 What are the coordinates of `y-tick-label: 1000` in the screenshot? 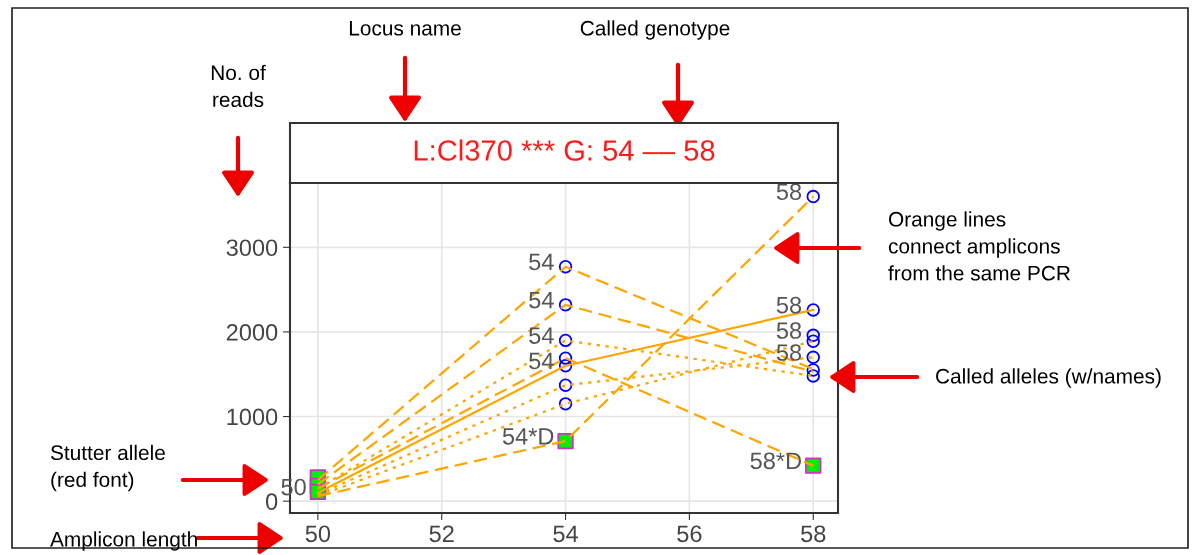 It's located at (252, 417).